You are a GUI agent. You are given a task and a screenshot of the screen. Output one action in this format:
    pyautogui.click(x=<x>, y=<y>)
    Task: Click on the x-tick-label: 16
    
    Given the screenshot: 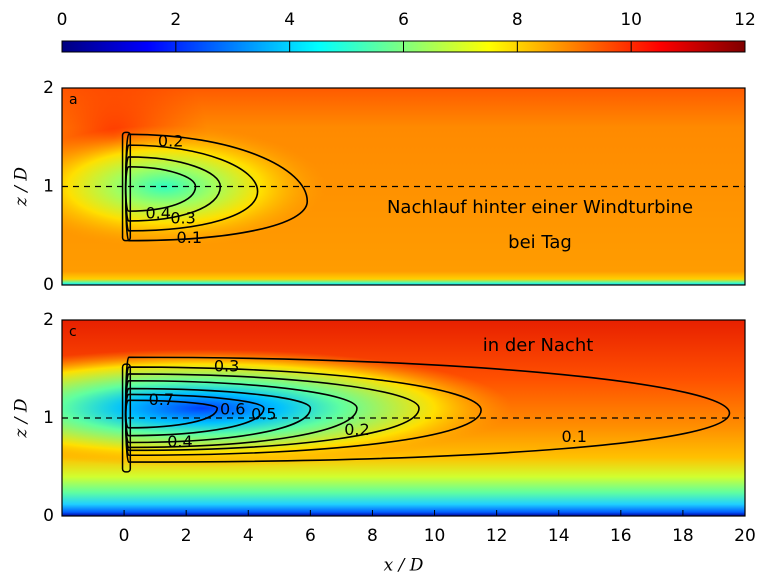 What is the action you would take?
    pyautogui.click(x=621, y=536)
    